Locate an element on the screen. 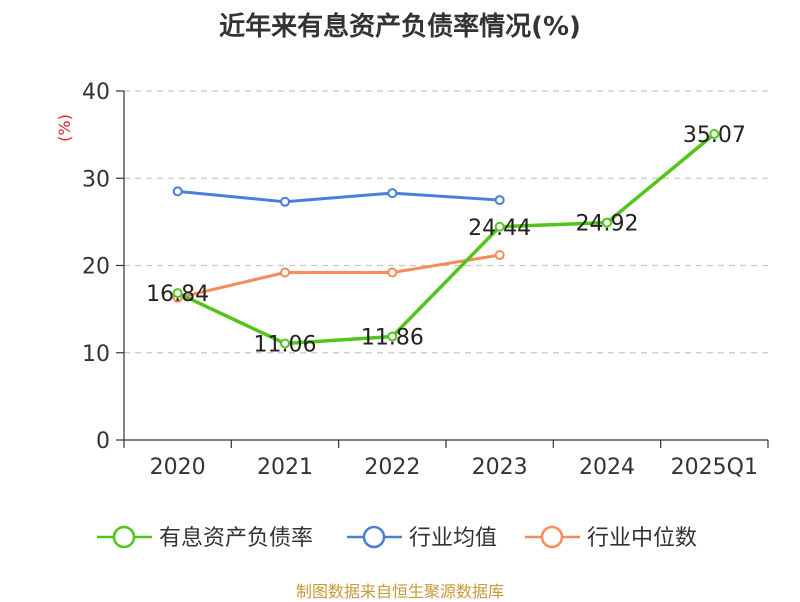  x-tick-label: 2022 is located at coordinates (392, 467).